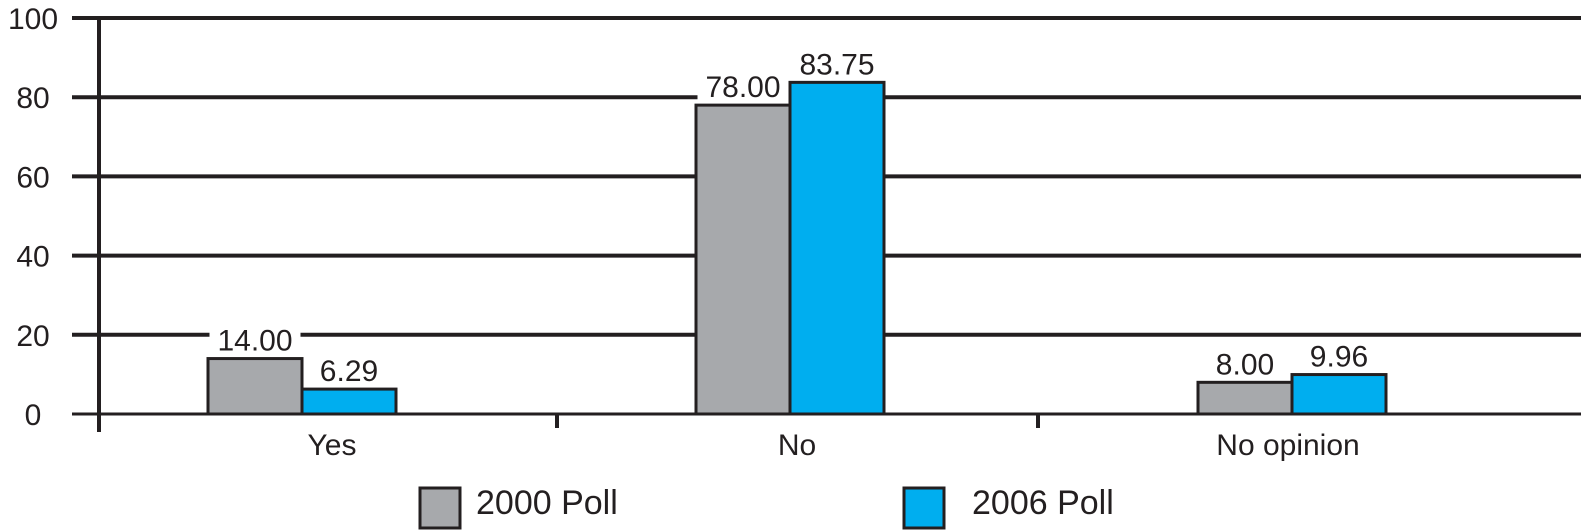  I want to click on value-label: 9.96, so click(1339, 357).